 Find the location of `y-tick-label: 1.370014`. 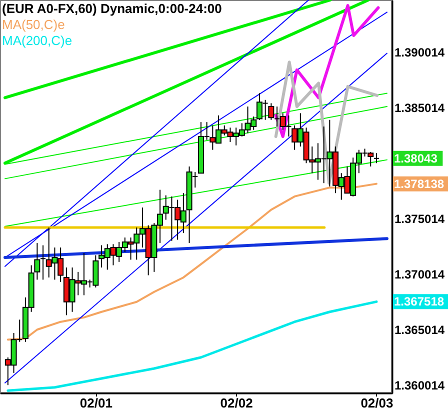

y-tick-label: 1.370014 is located at coordinates (419, 274).